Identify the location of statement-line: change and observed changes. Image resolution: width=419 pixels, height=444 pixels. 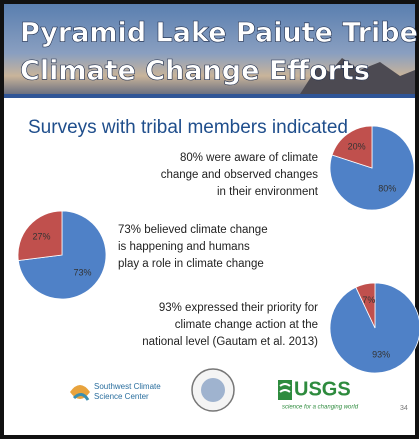
(240, 175).